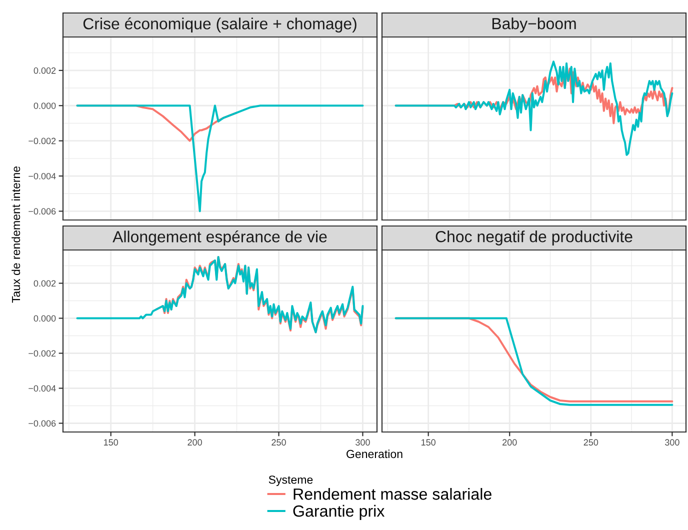 Image resolution: width=688 pixels, height=530 pixels. Describe the element at coordinates (534, 238) in the screenshot. I see `chart-title: Choc negatif de productivite` at that location.